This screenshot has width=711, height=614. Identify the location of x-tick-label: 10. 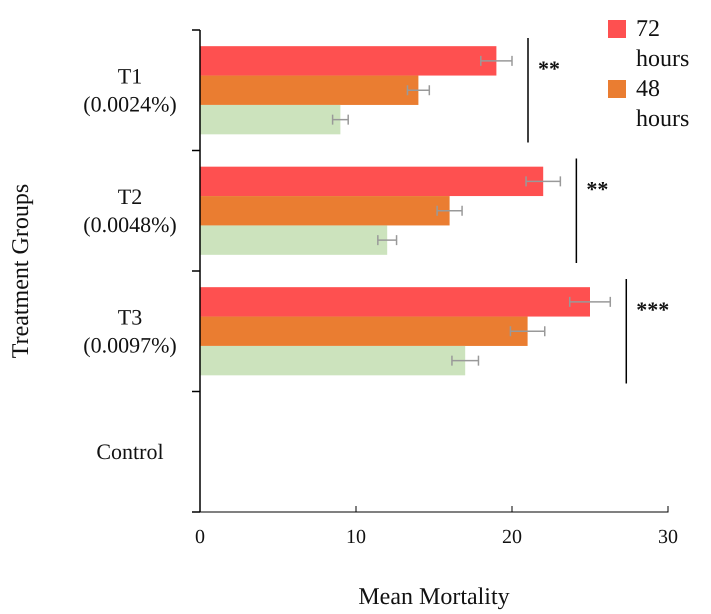
(356, 537).